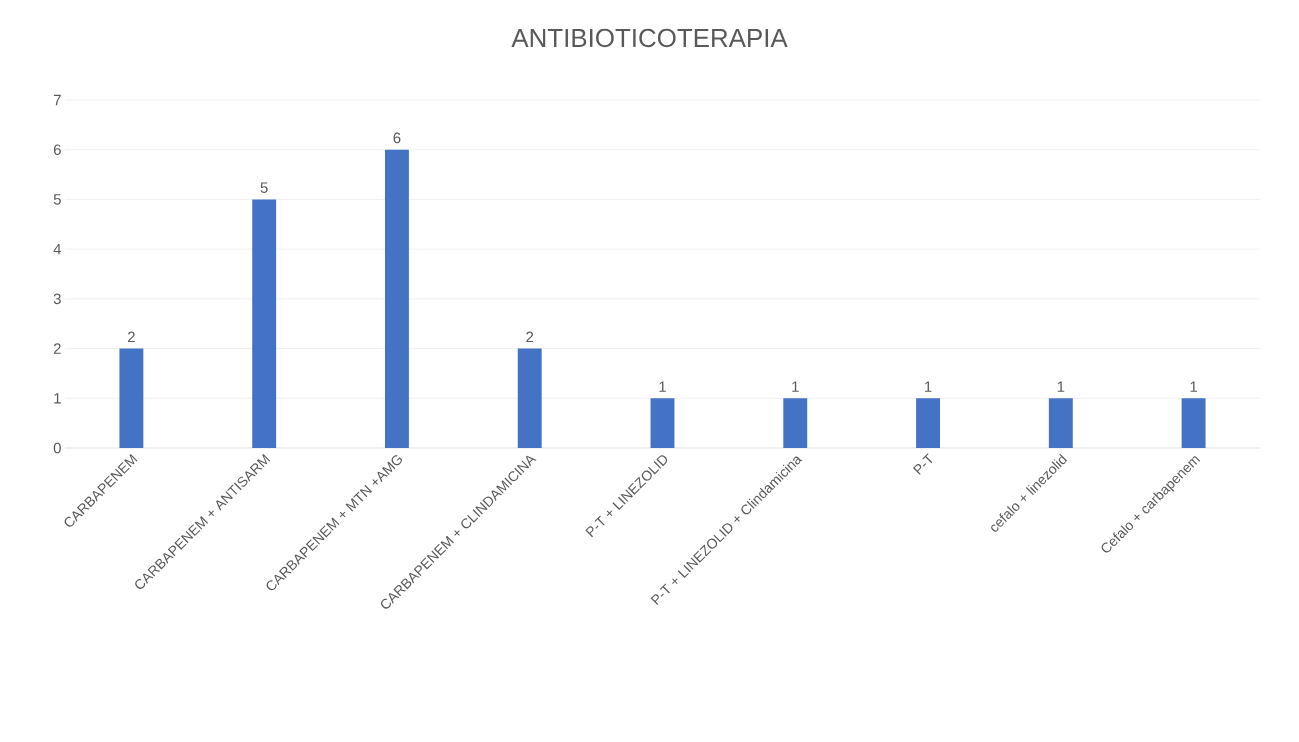  What do you see at coordinates (922, 464) in the screenshot?
I see `x-tick-label: P-T` at bounding box center [922, 464].